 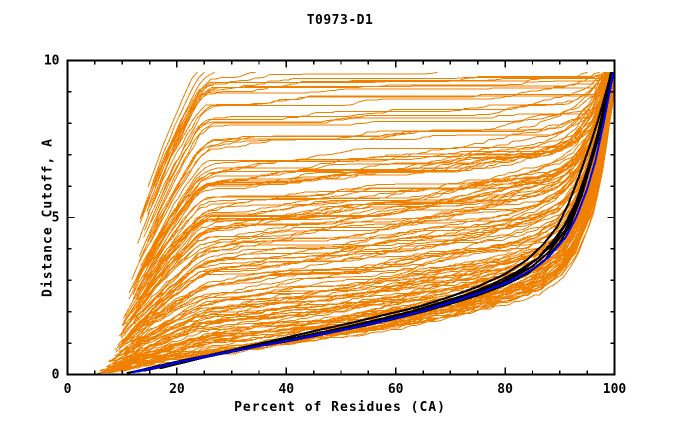 What do you see at coordinates (177, 389) in the screenshot?
I see `x-tick-label: 20` at bounding box center [177, 389].